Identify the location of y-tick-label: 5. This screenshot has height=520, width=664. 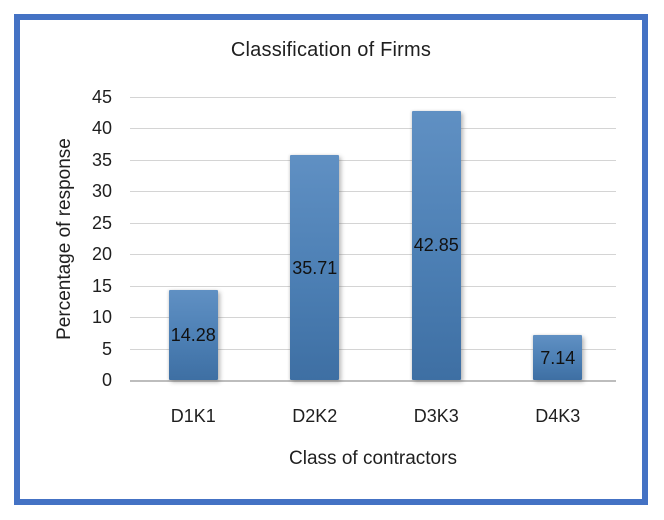
(106, 348).